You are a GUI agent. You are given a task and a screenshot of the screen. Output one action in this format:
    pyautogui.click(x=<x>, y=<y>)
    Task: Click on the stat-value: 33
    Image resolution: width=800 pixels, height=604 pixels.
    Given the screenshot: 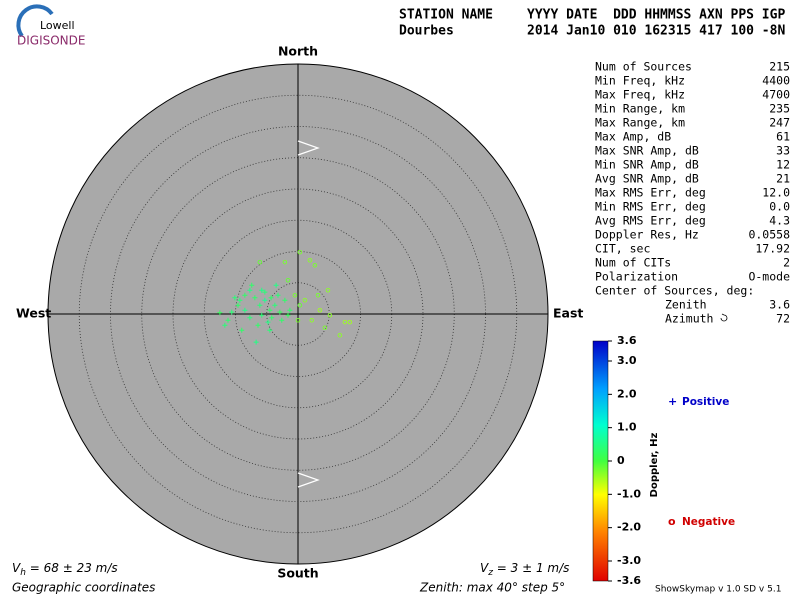 What is the action you would take?
    pyautogui.click(x=783, y=151)
    